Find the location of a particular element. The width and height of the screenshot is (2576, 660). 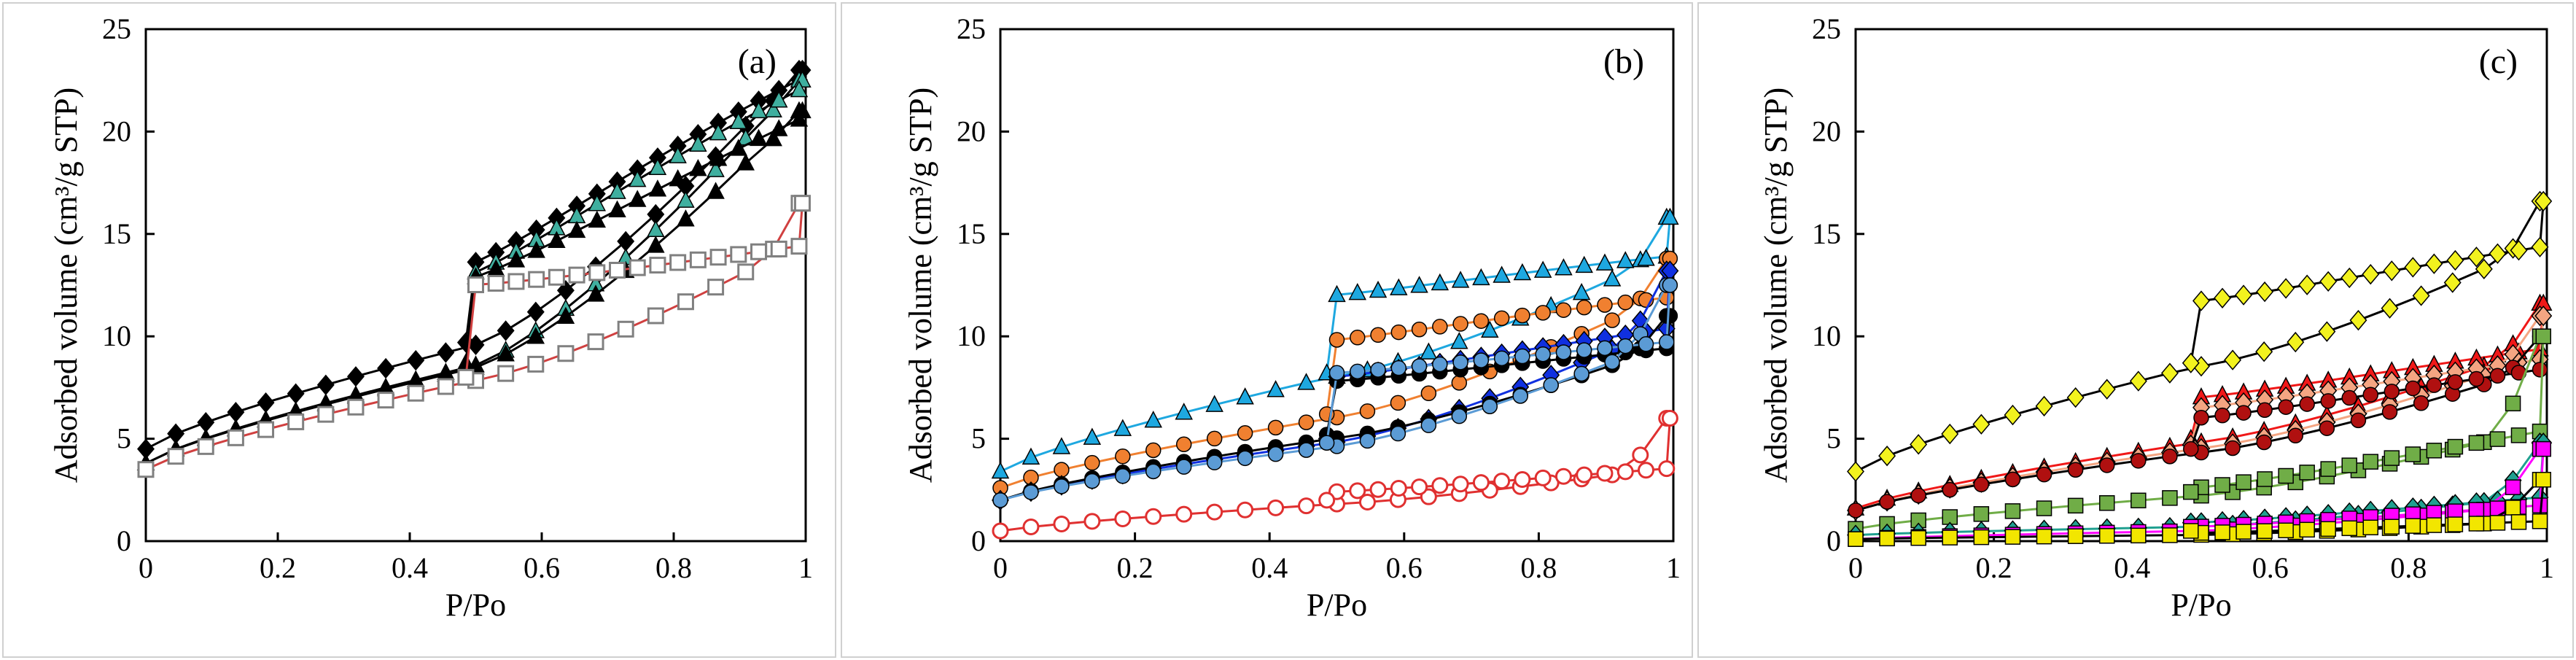

x-tick-label: 0.8 is located at coordinates (2408, 567).